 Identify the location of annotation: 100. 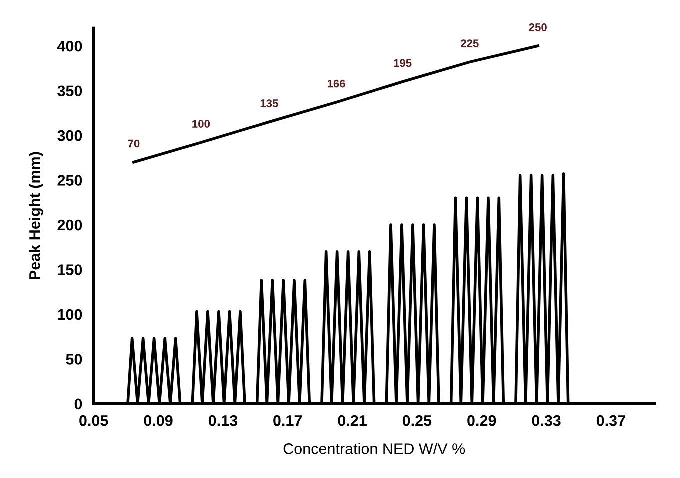
(201, 124).